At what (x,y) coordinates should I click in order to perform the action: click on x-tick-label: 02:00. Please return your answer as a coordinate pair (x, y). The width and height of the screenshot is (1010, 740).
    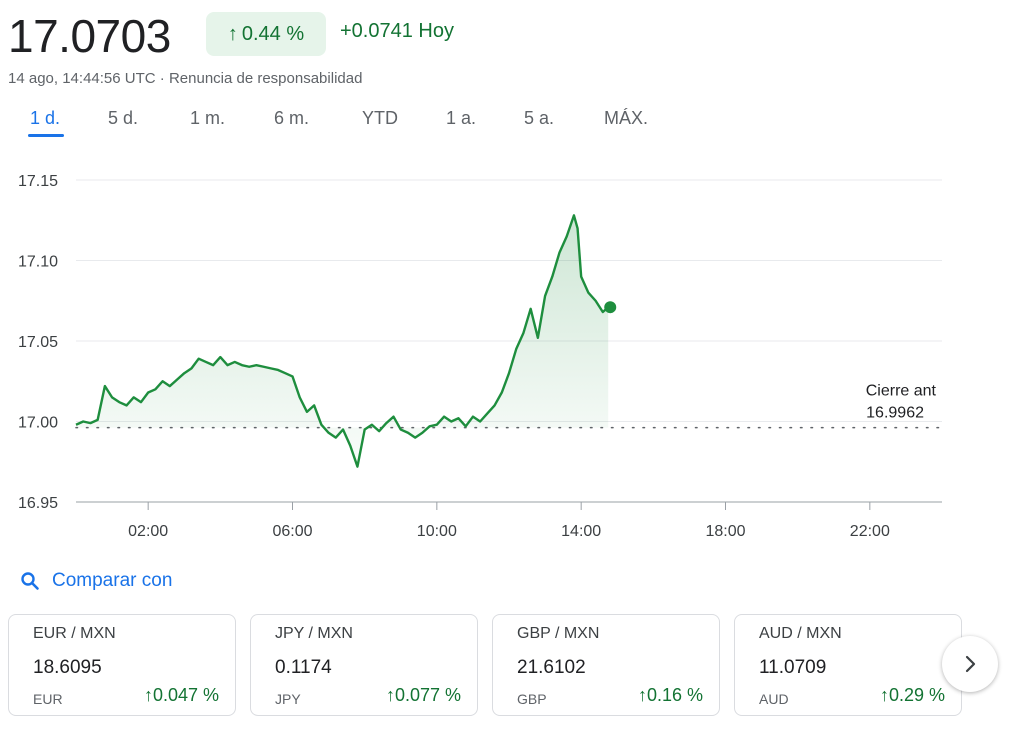
    Looking at the image, I should click on (148, 531).